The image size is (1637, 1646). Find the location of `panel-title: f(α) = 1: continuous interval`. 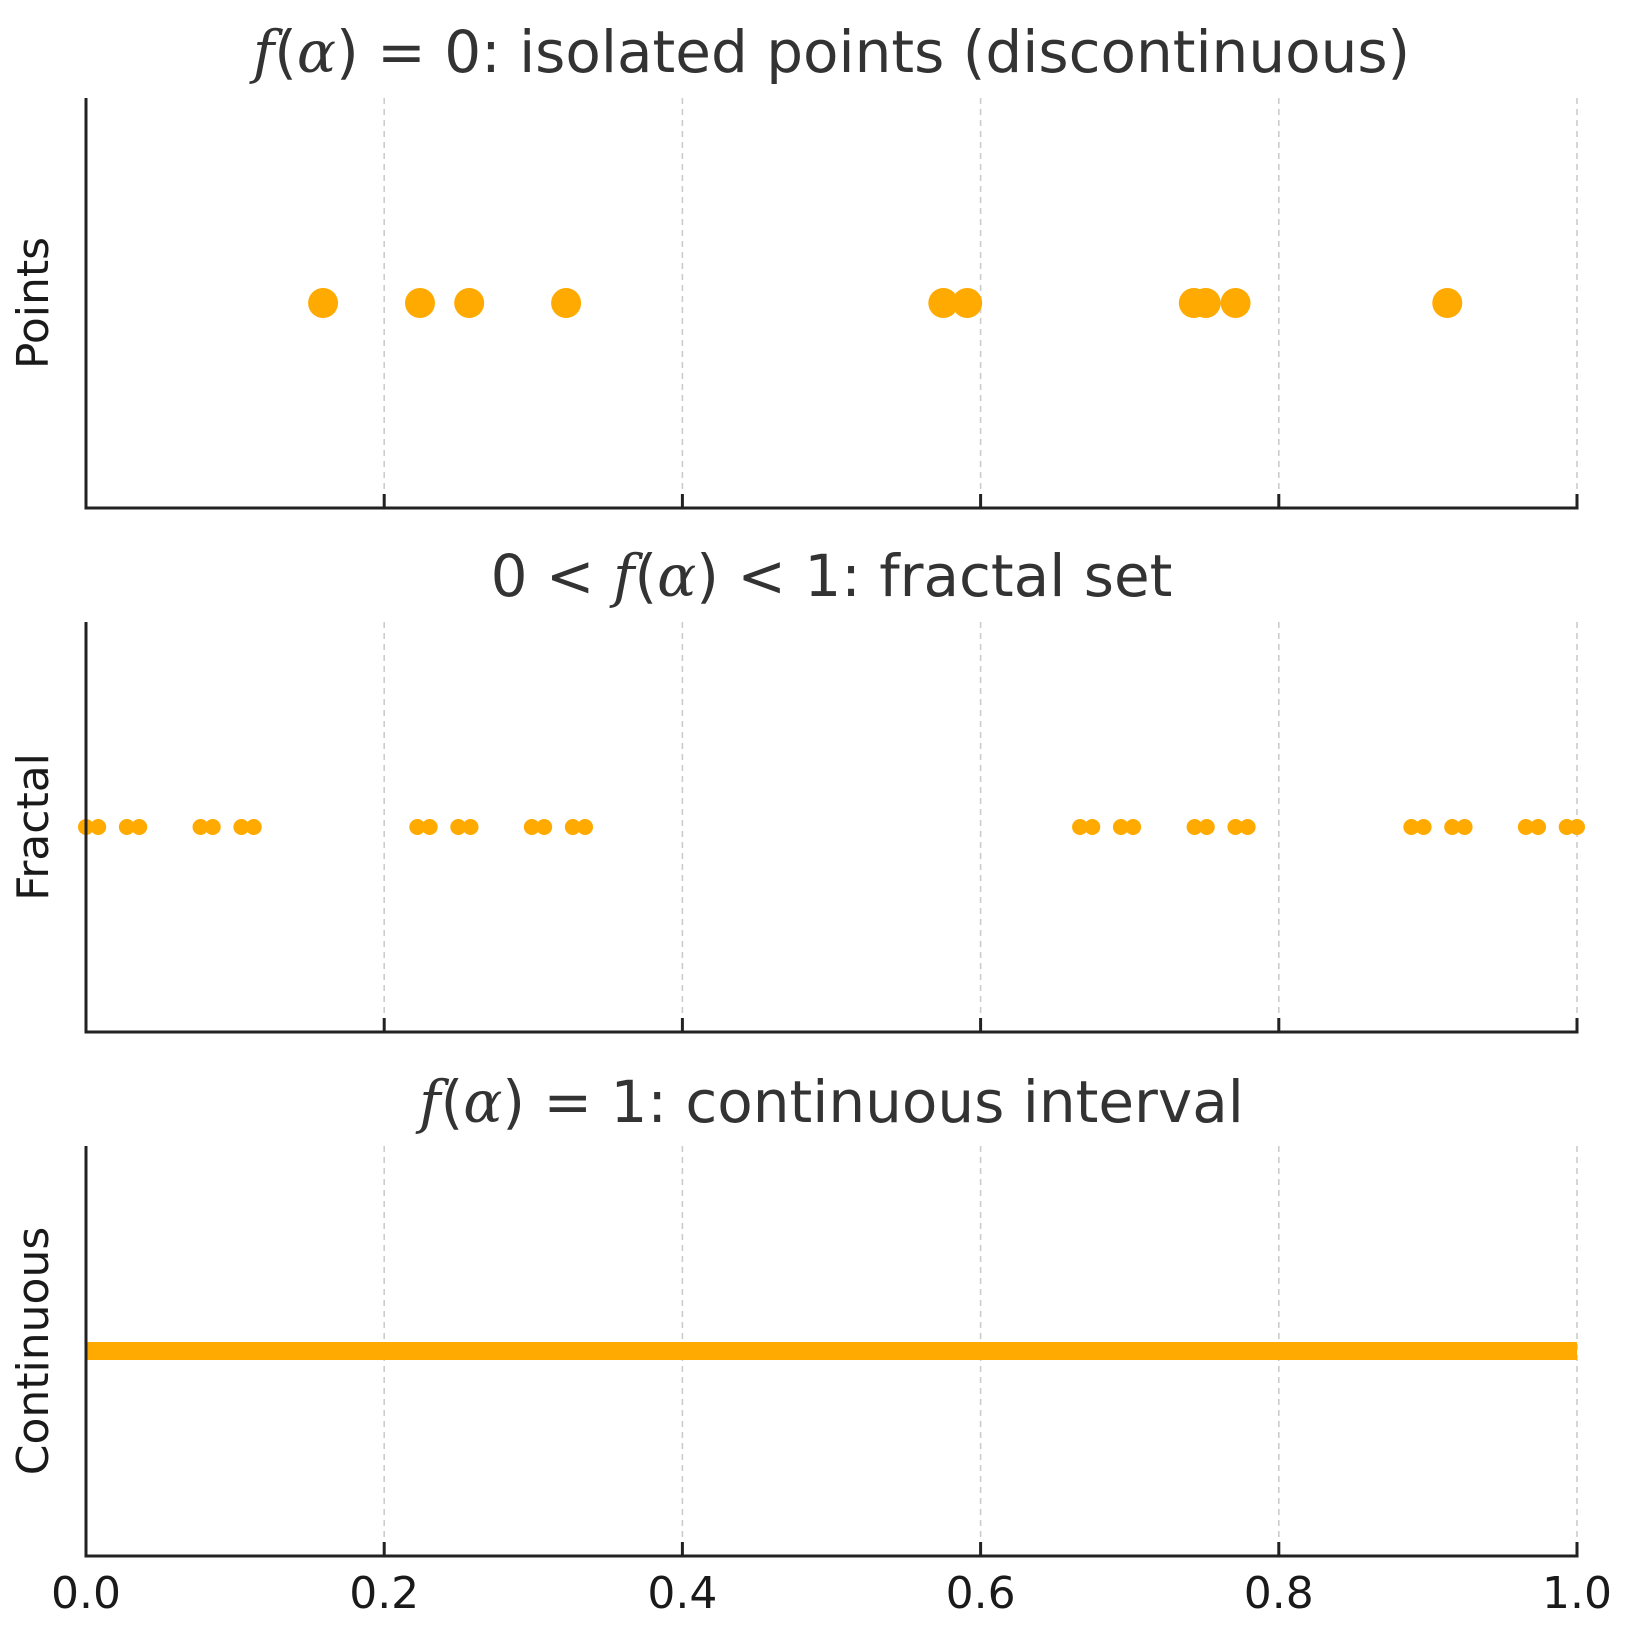

panel-title: f(α) = 1: continuous interval is located at coordinates (829, 1102).